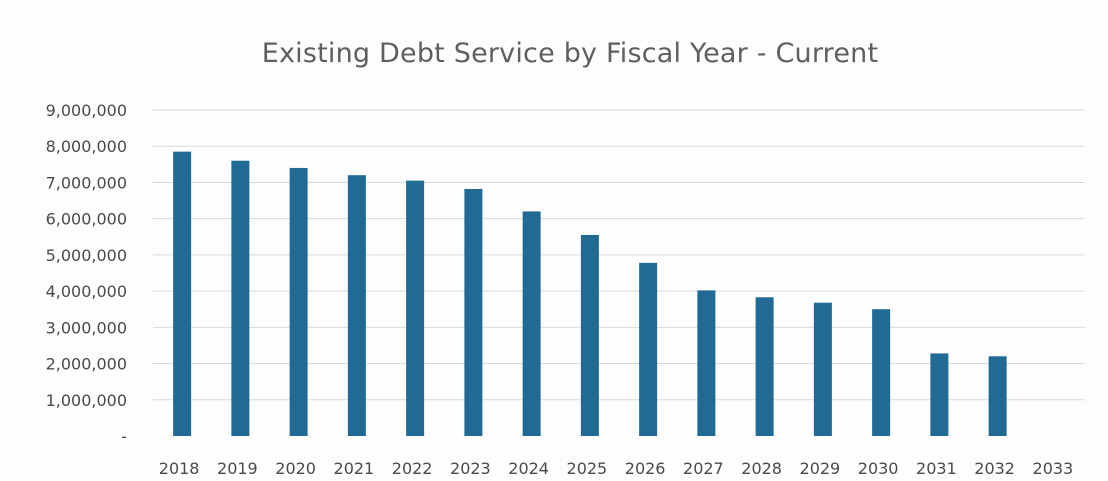 The height and width of the screenshot is (481, 1108). What do you see at coordinates (703, 468) in the screenshot?
I see `x-tick-label-2027: 2027` at bounding box center [703, 468].